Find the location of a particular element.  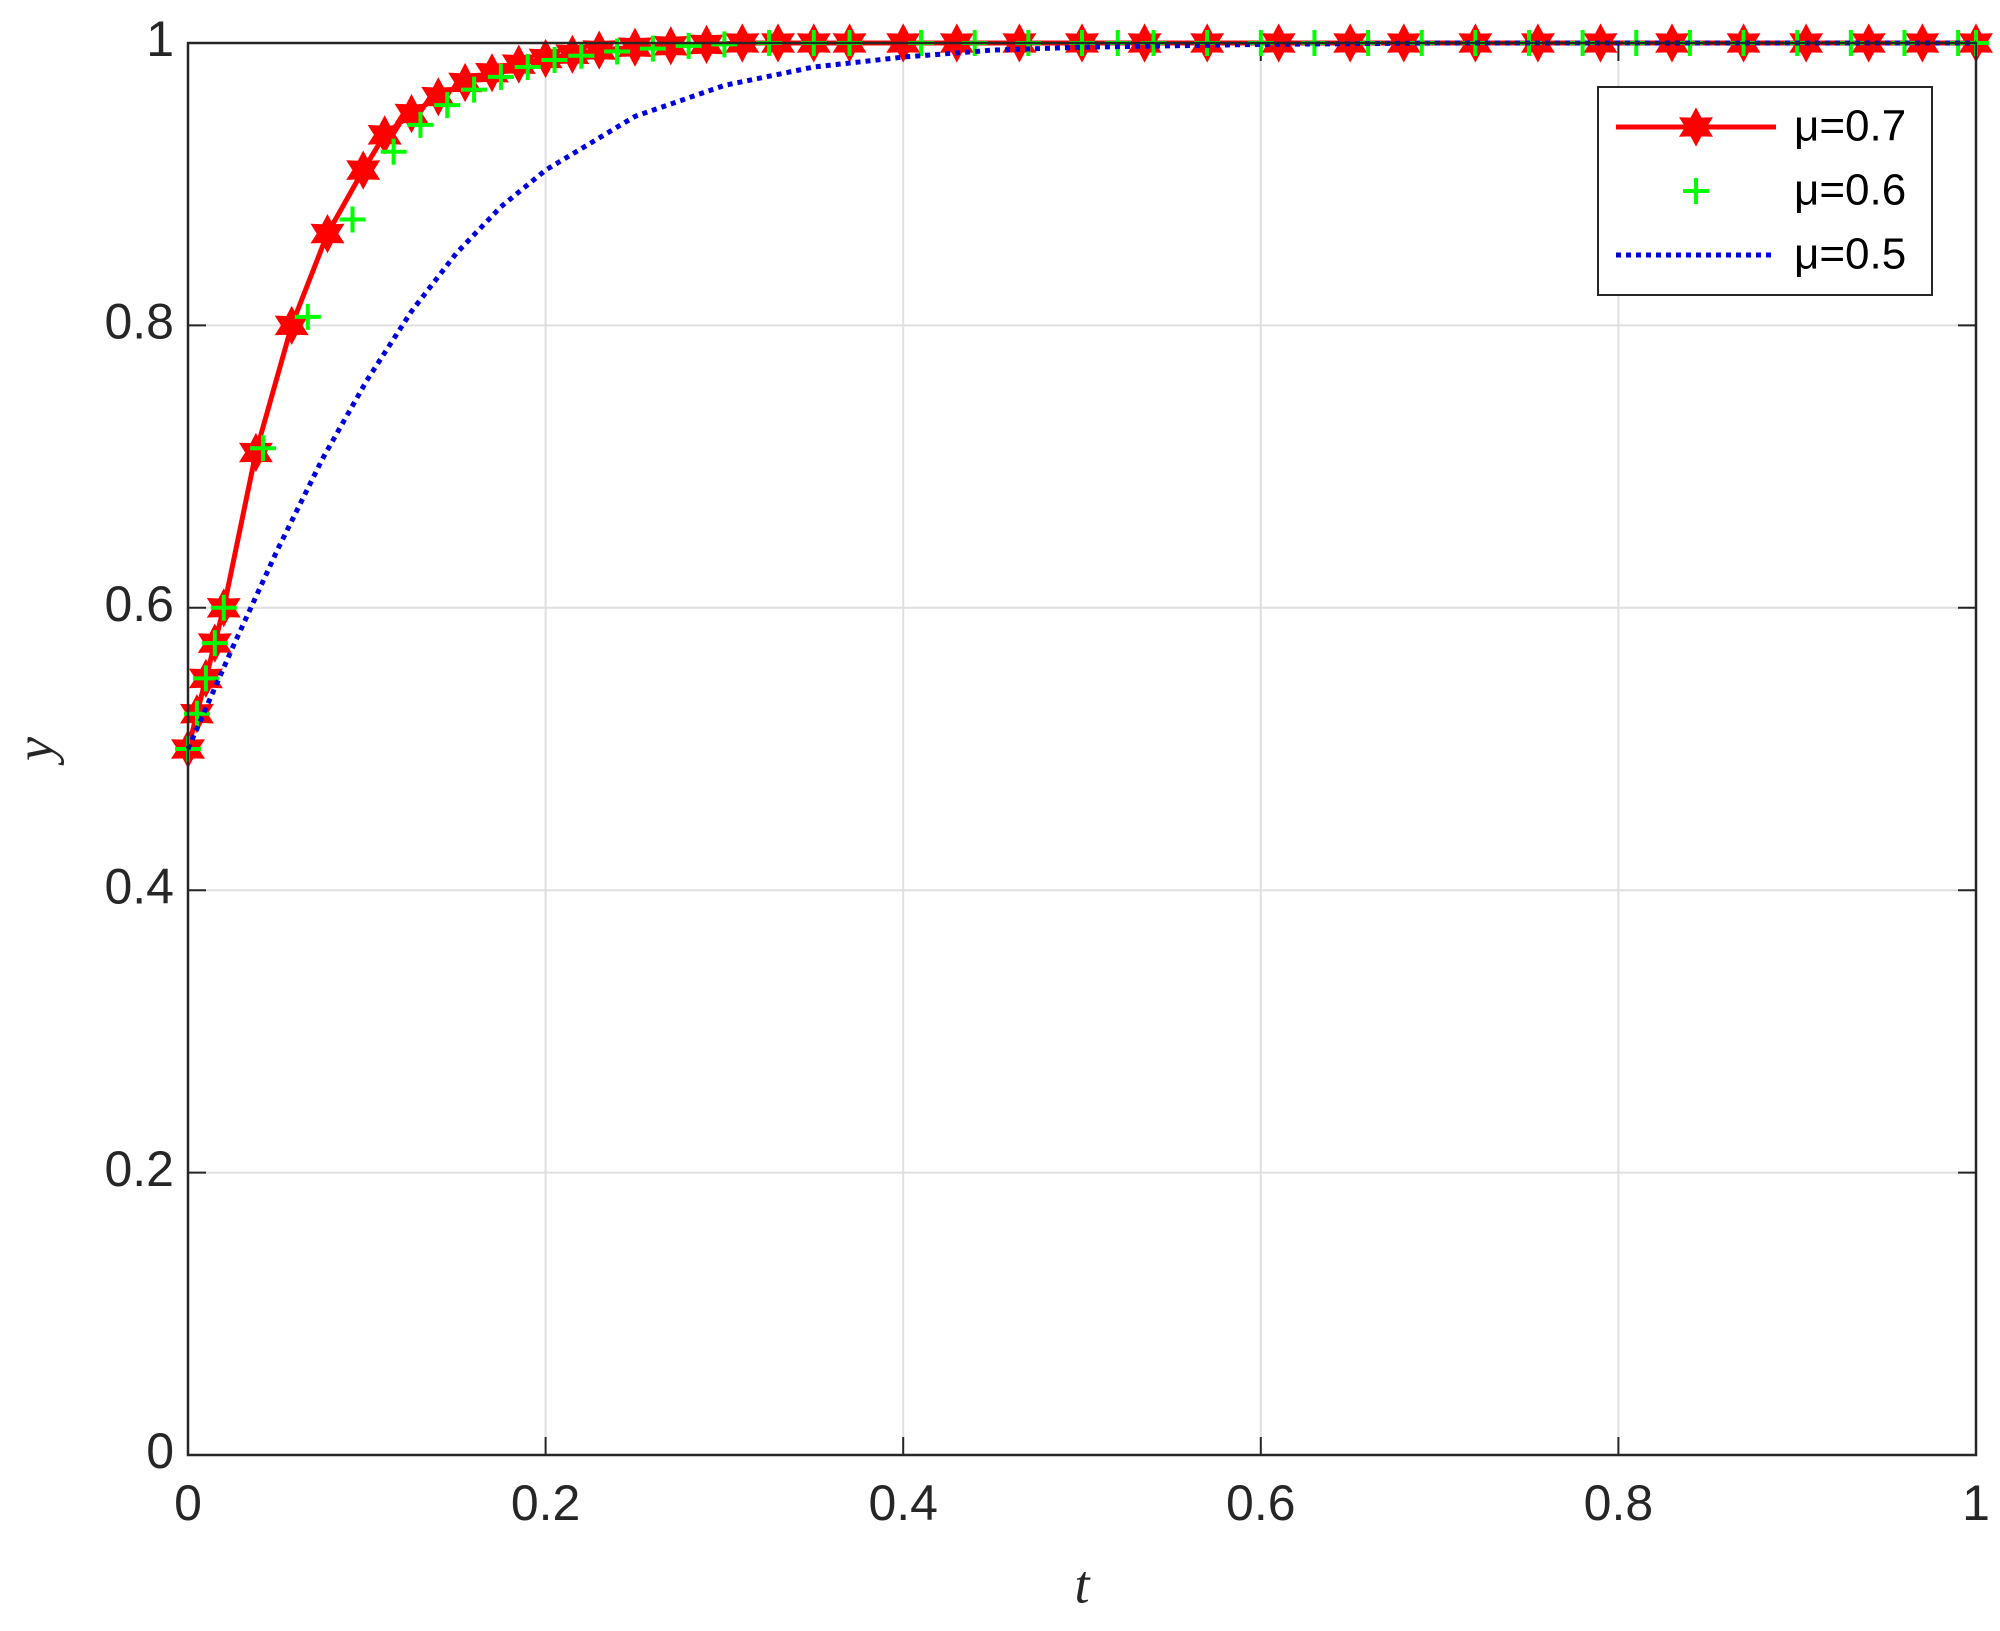

legend-box is located at coordinates (1765, 191).